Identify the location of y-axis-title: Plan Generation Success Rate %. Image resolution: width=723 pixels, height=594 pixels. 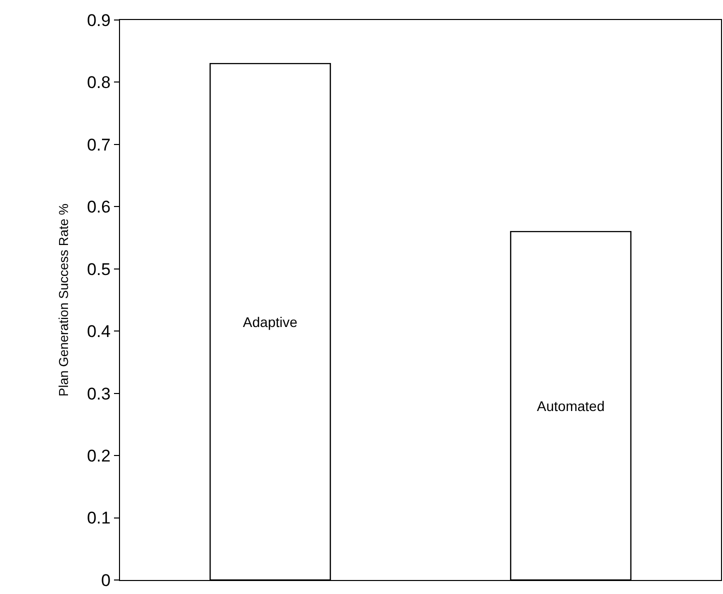
(63, 299).